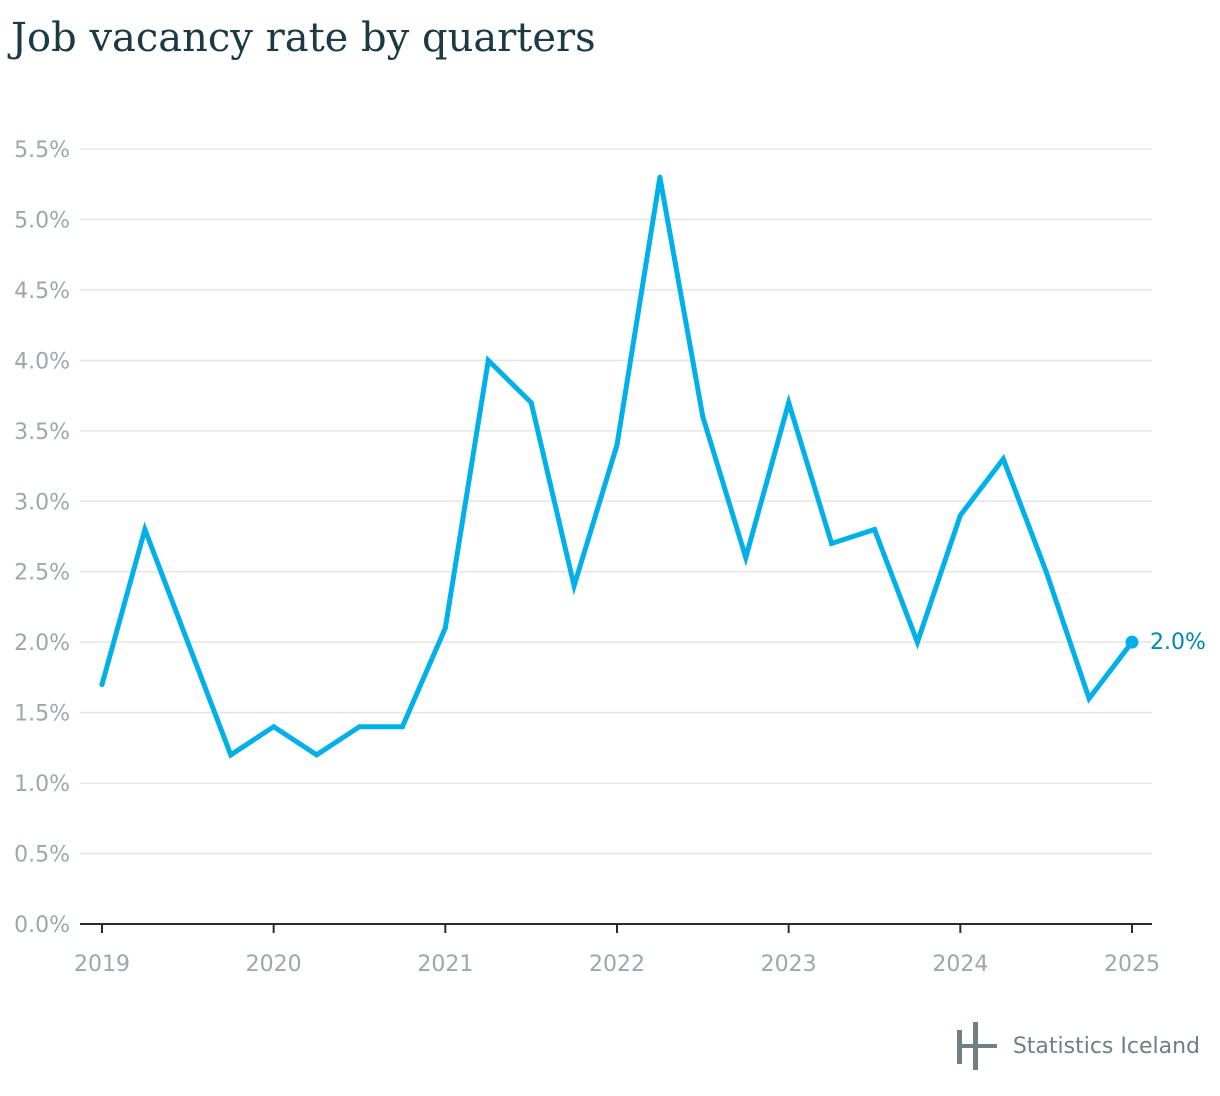 The image size is (1220, 1096). I want to click on statistics-iceland-logo: Statistics Iceland, so click(1078, 1046).